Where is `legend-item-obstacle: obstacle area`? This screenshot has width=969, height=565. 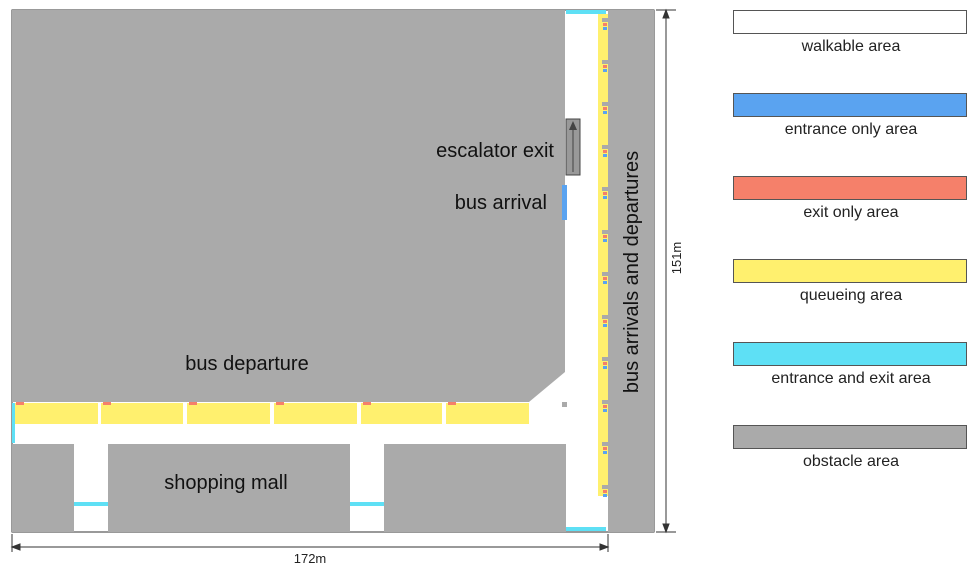 legend-item-obstacle: obstacle area is located at coordinates (851, 448).